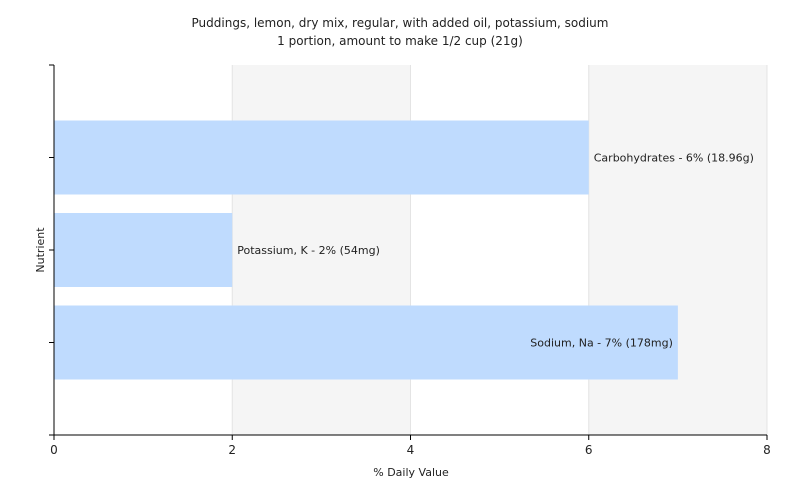 Image resolution: width=800 pixels, height=500 pixels. What do you see at coordinates (674, 158) in the screenshot?
I see `bar-label: Carbohydrates - 6% (18.96g)` at bounding box center [674, 158].